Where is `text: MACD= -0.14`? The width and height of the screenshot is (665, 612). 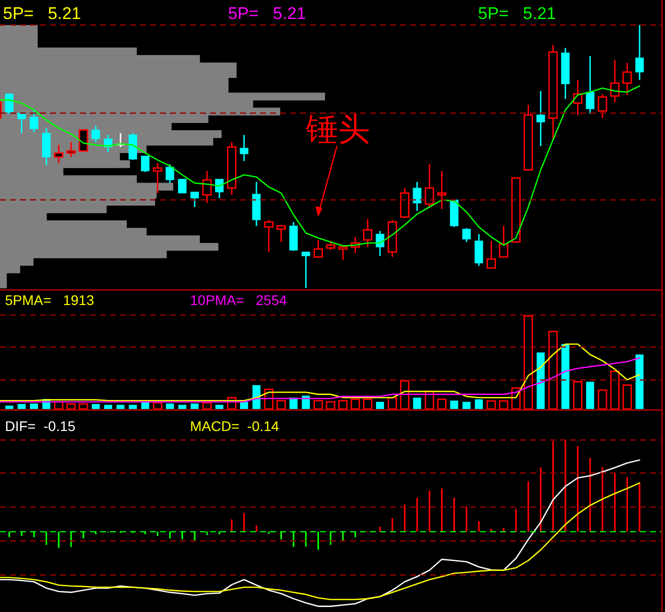
text: MACD= -0.14 is located at coordinates (235, 426).